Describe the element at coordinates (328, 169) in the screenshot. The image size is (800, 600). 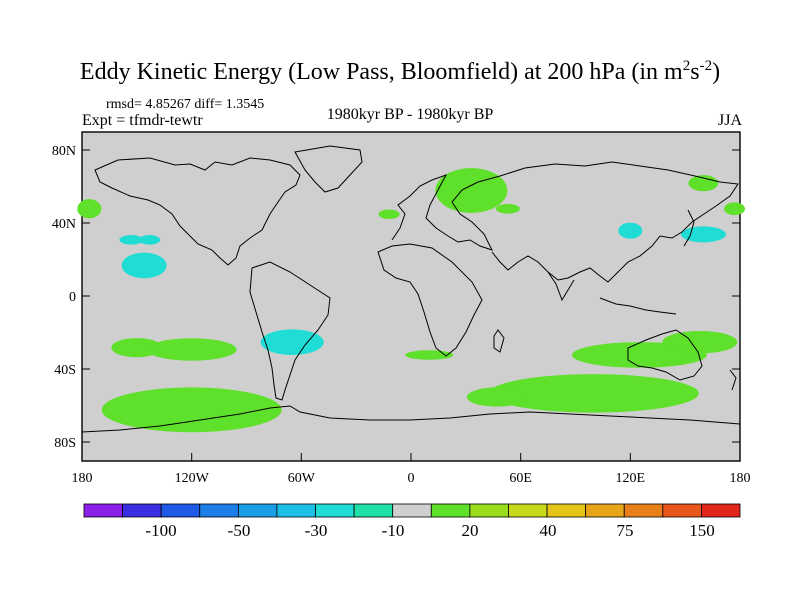
I see `coast-greenland` at that location.